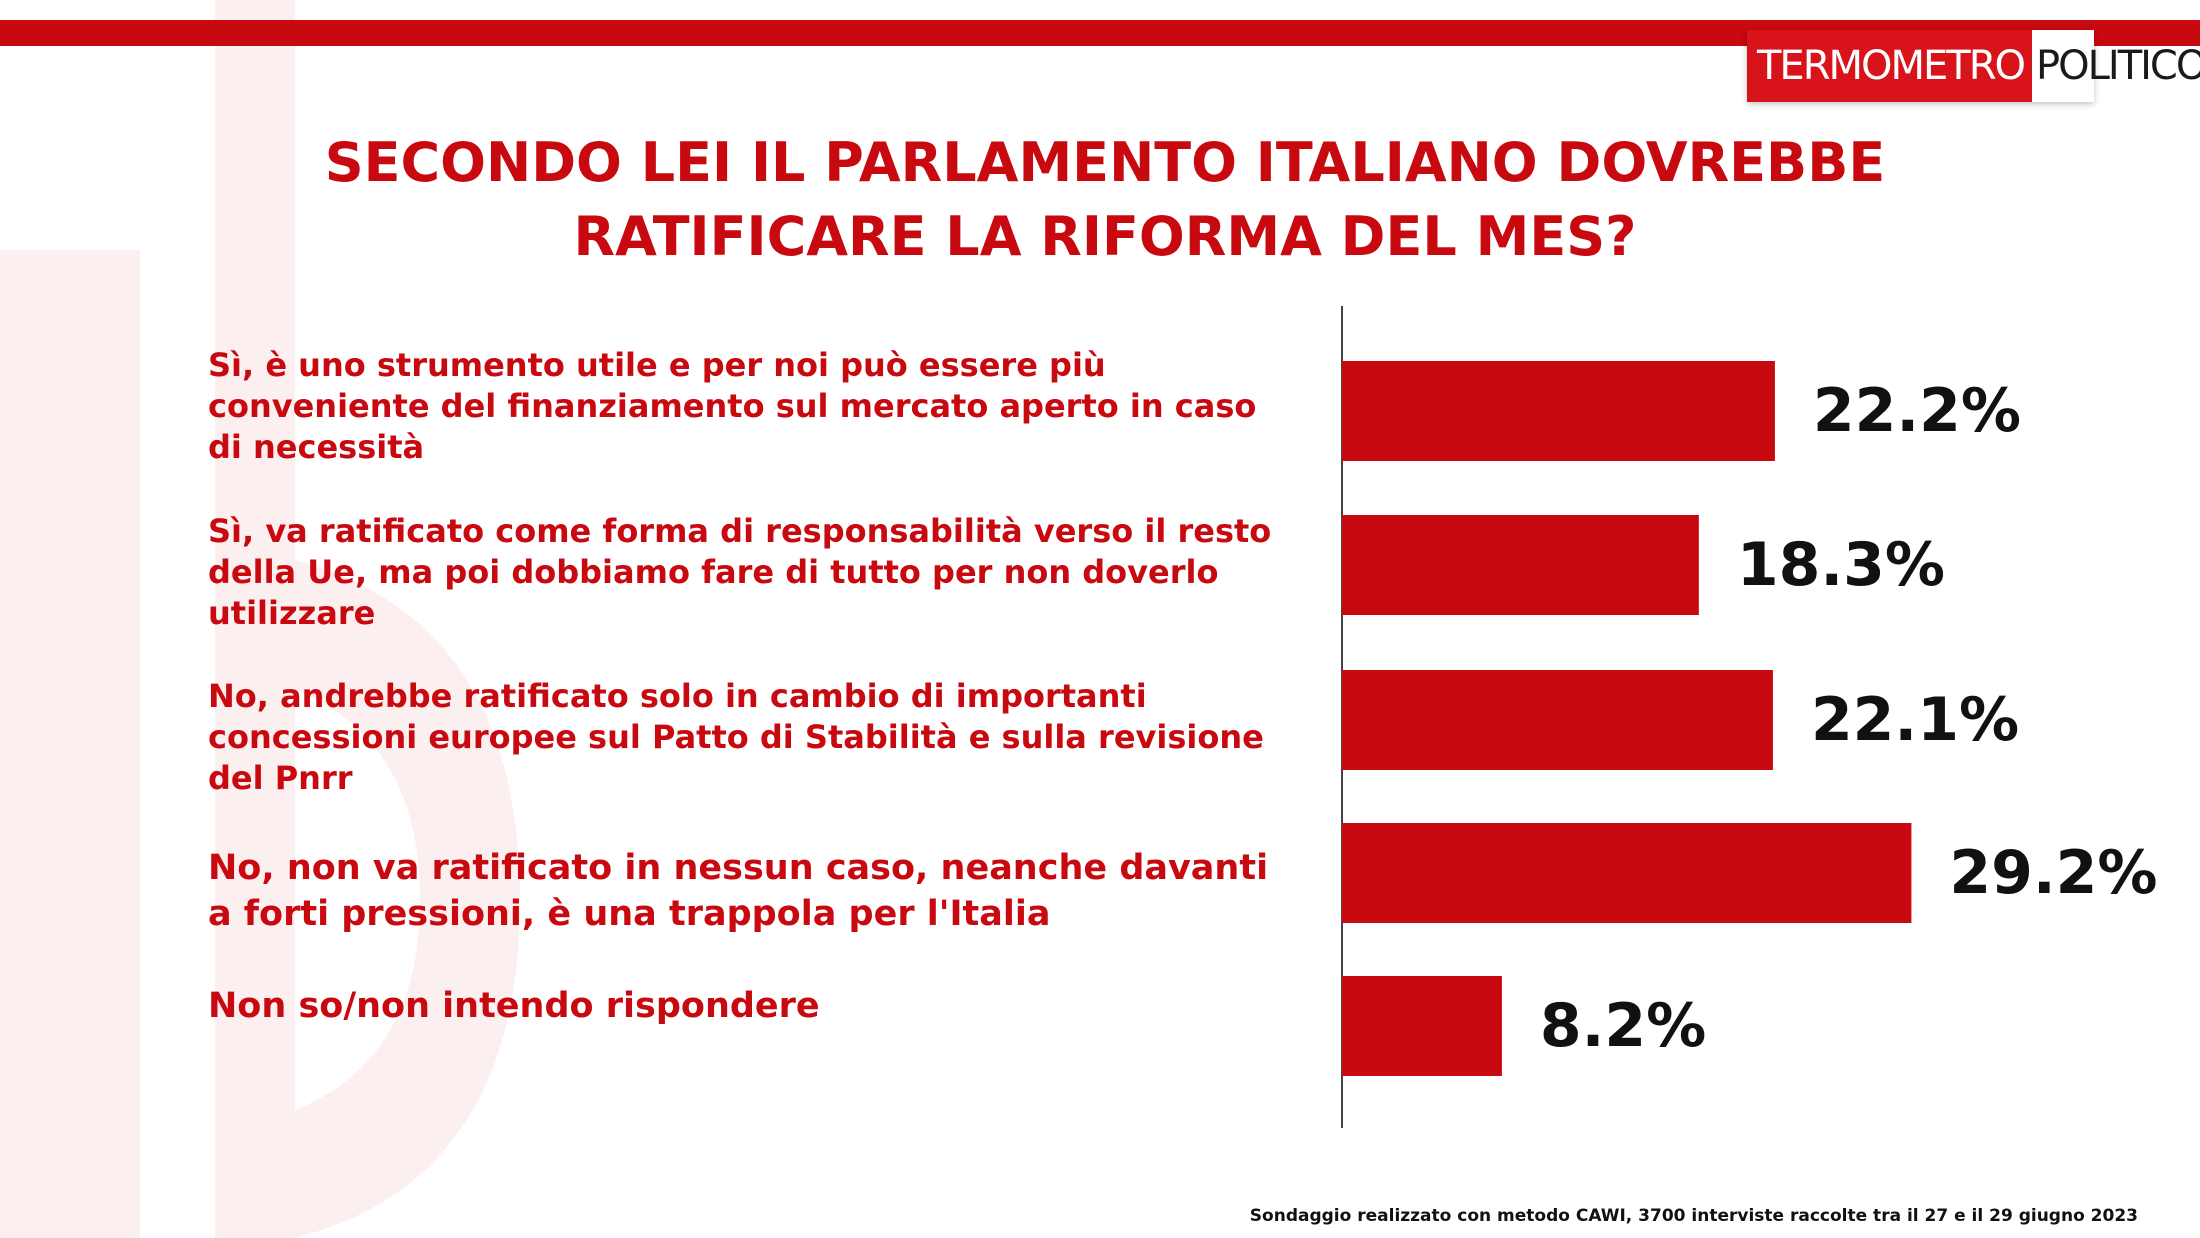 The height and width of the screenshot is (1238, 2200). I want to click on category-label-5-line-1: Non so/non intendo rispondere, so click(514, 1006).